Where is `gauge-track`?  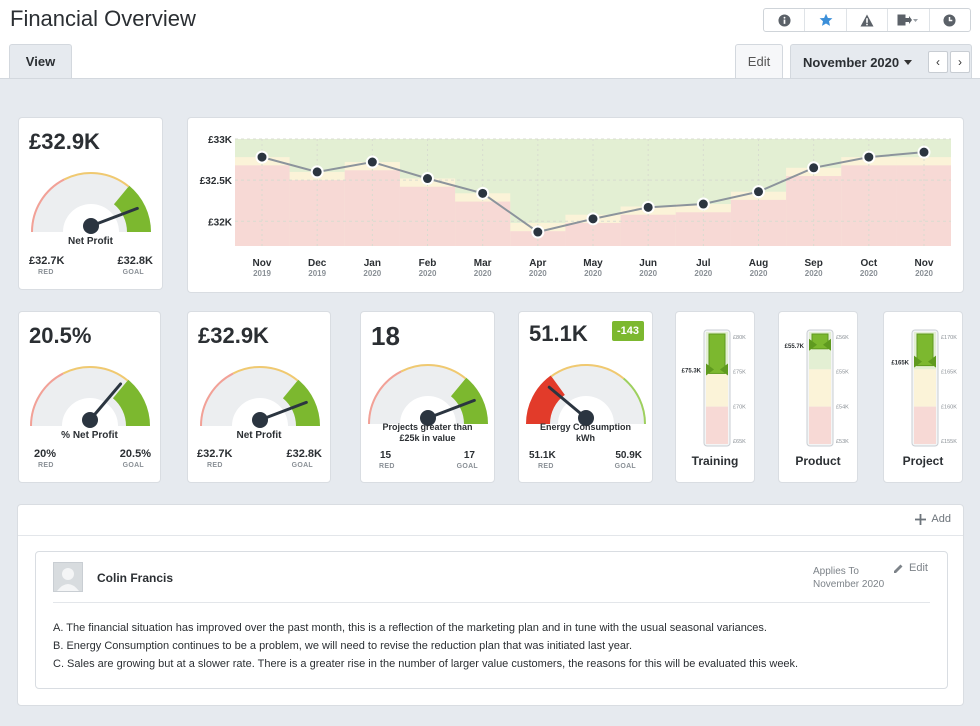 gauge-track is located at coordinates (91, 202).